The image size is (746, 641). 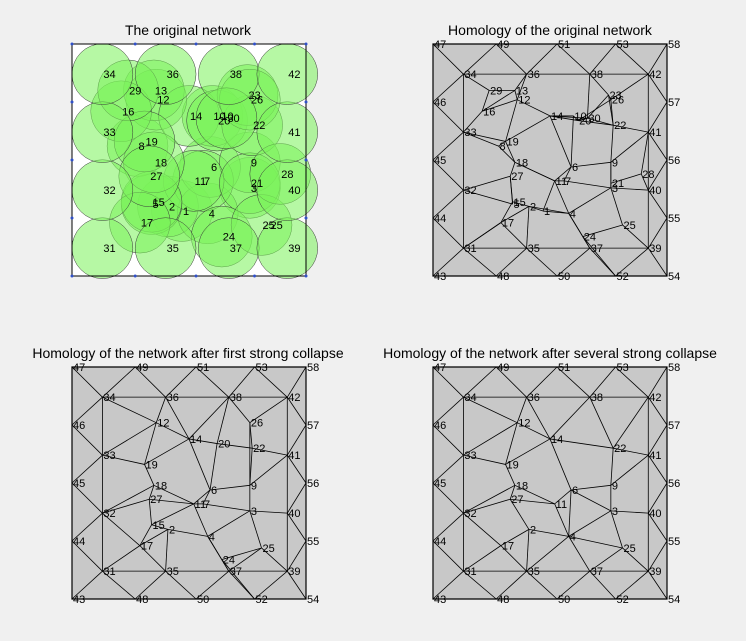 What do you see at coordinates (163, 424) in the screenshot?
I see `node-label: 12` at bounding box center [163, 424].